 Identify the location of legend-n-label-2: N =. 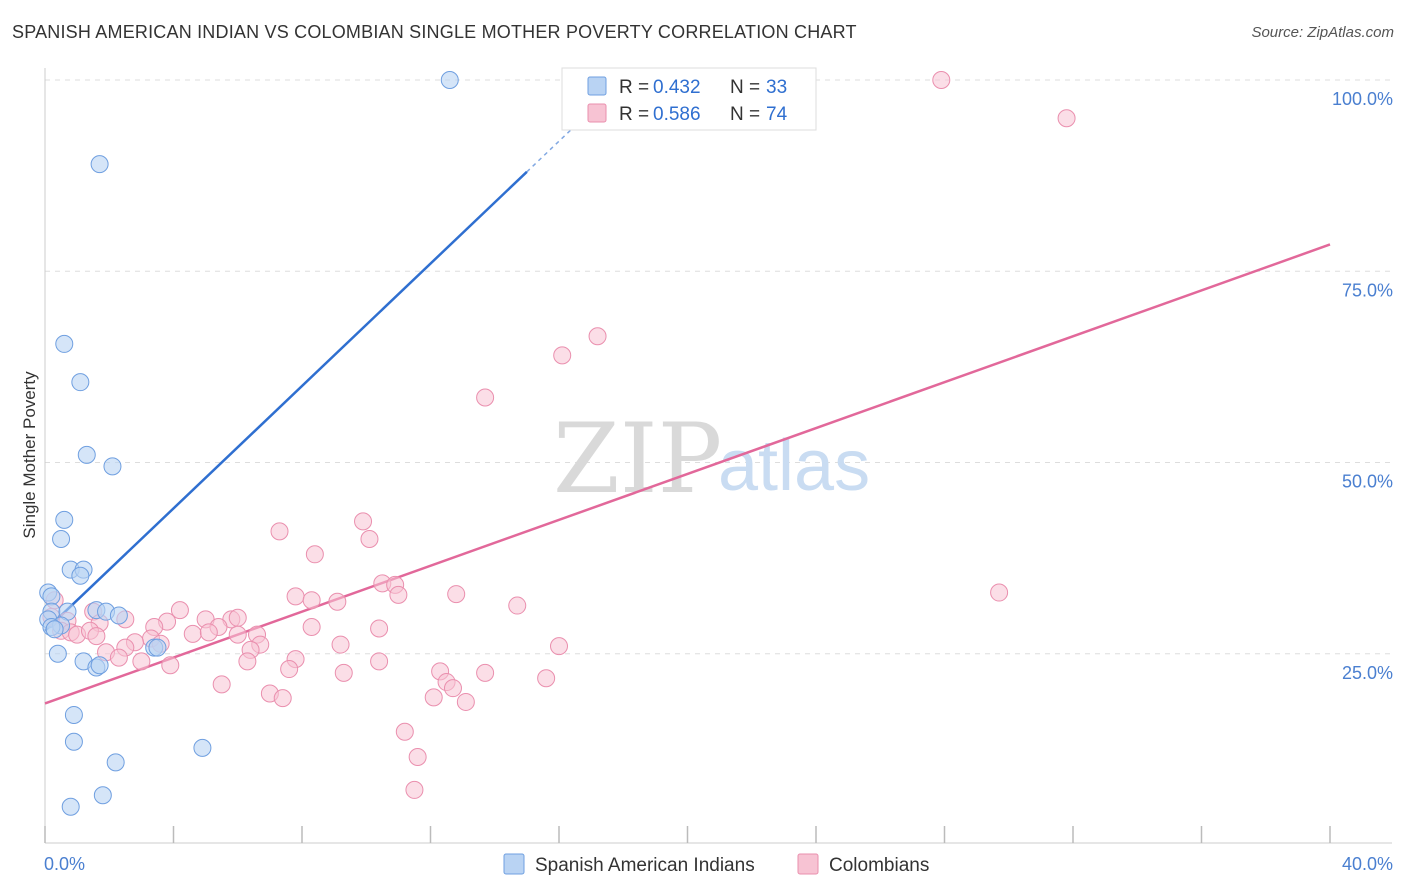
(745, 114).